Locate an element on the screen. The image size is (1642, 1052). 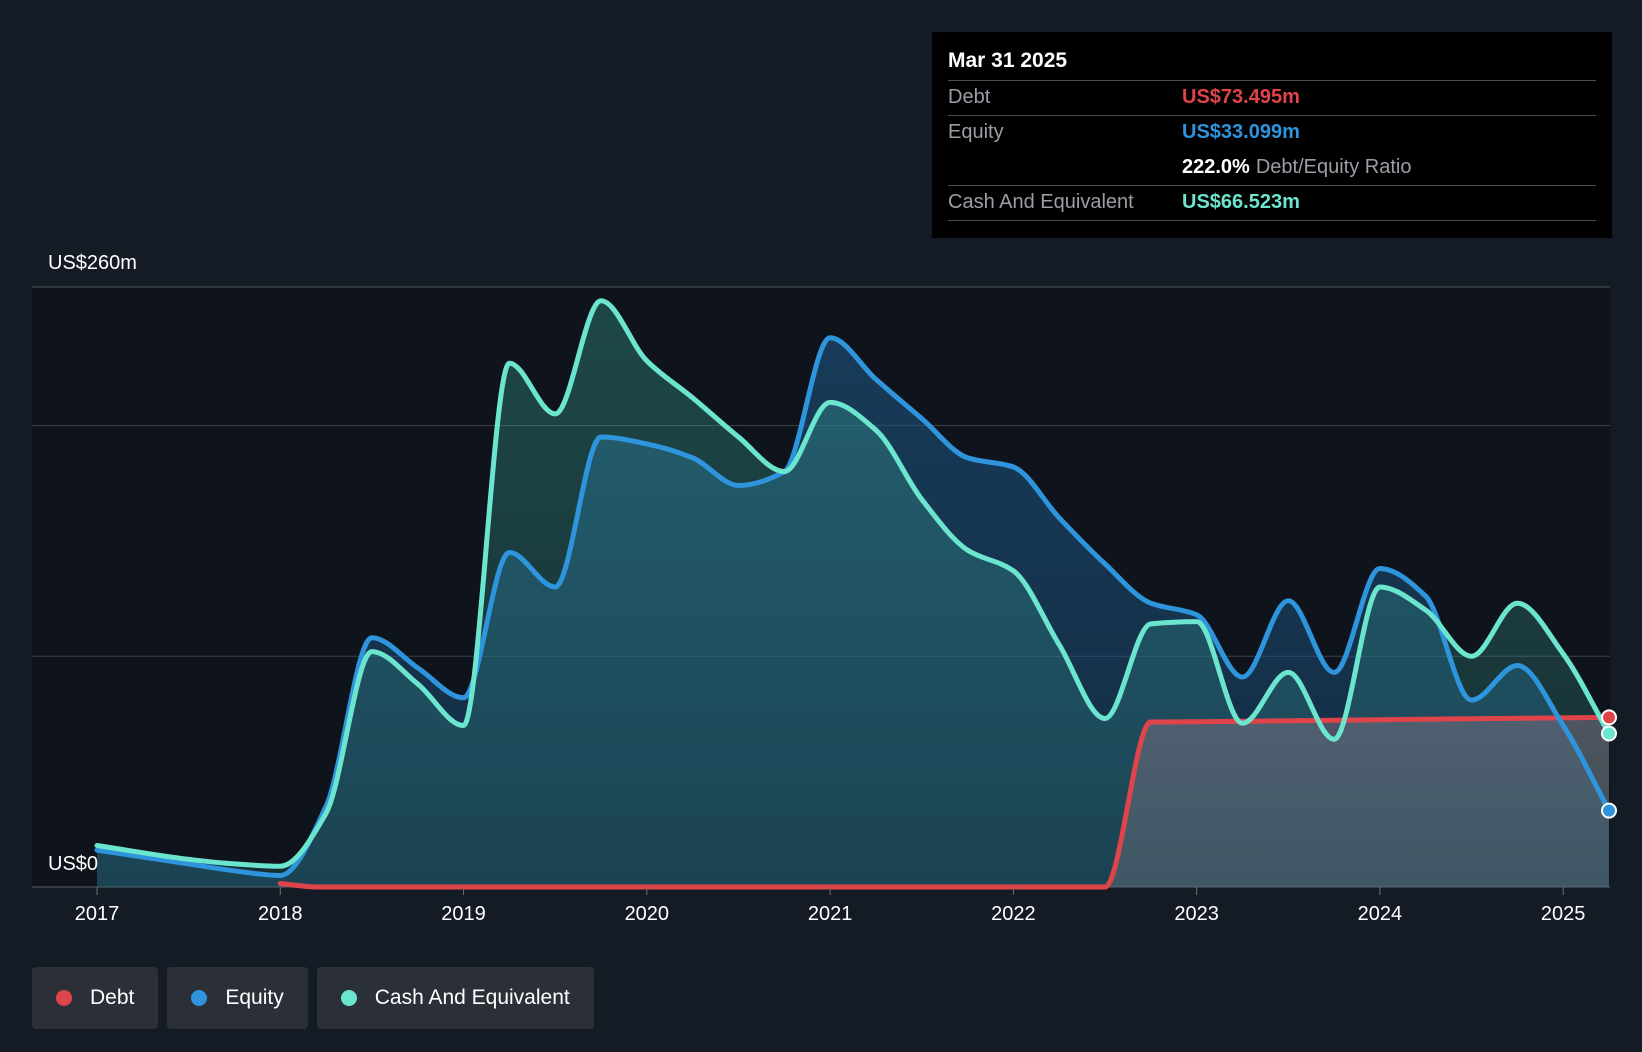
tooltip-cash-label: Cash And Equivalent is located at coordinates (1041, 202).